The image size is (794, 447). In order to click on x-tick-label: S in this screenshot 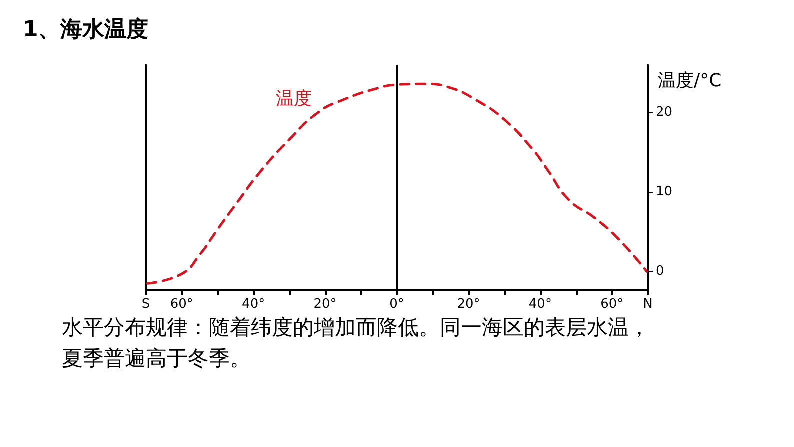, I will do `click(146, 304)`.